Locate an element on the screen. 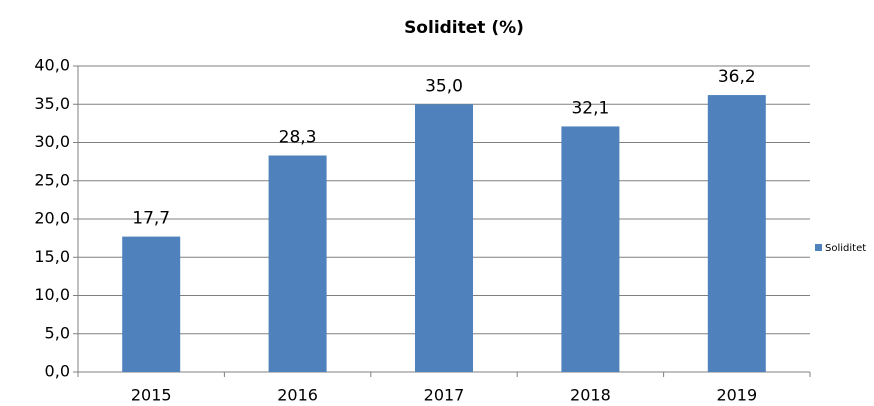 Image resolution: width=874 pixels, height=406 pixels. y-tick-label: 30,0 is located at coordinates (52, 141).